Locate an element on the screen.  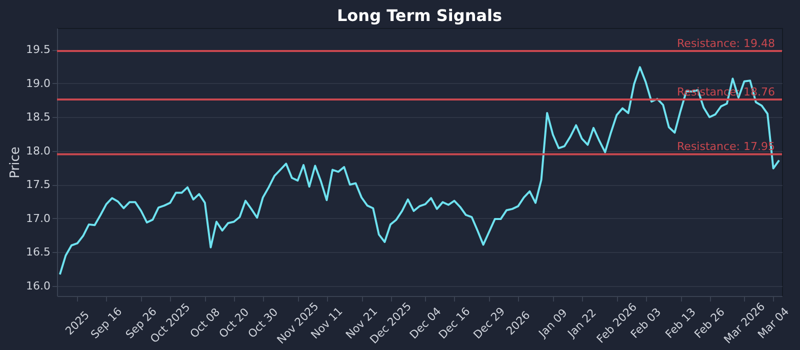
ref-line-label: Resistance: 19.48 is located at coordinates (726, 43).